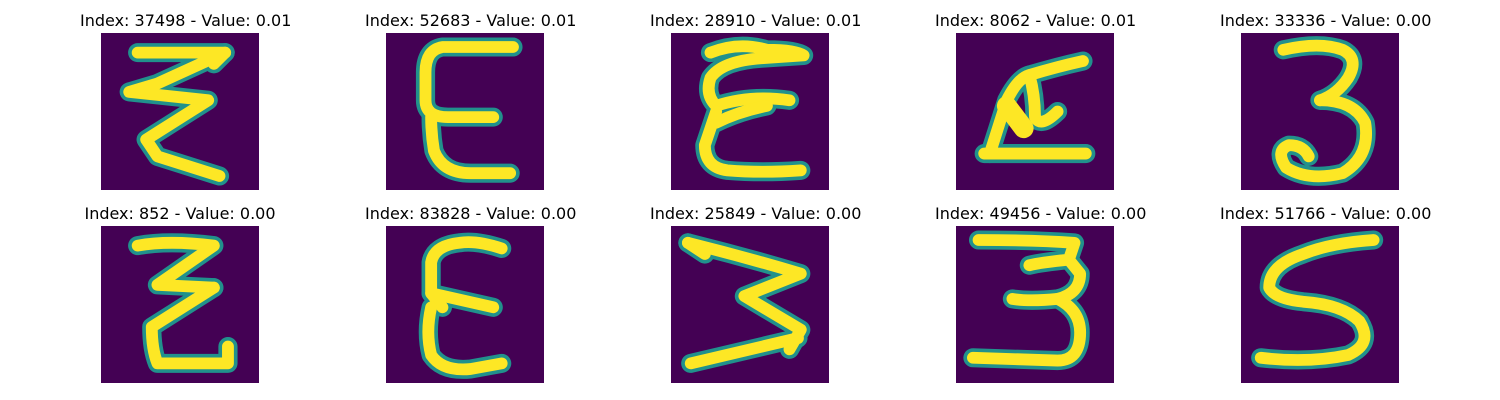 Image resolution: width=1500 pixels, height=400 pixels. Describe the element at coordinates (1326, 20) in the screenshot. I see `panel-title: Index: 33336 - Value: 0.00` at that location.